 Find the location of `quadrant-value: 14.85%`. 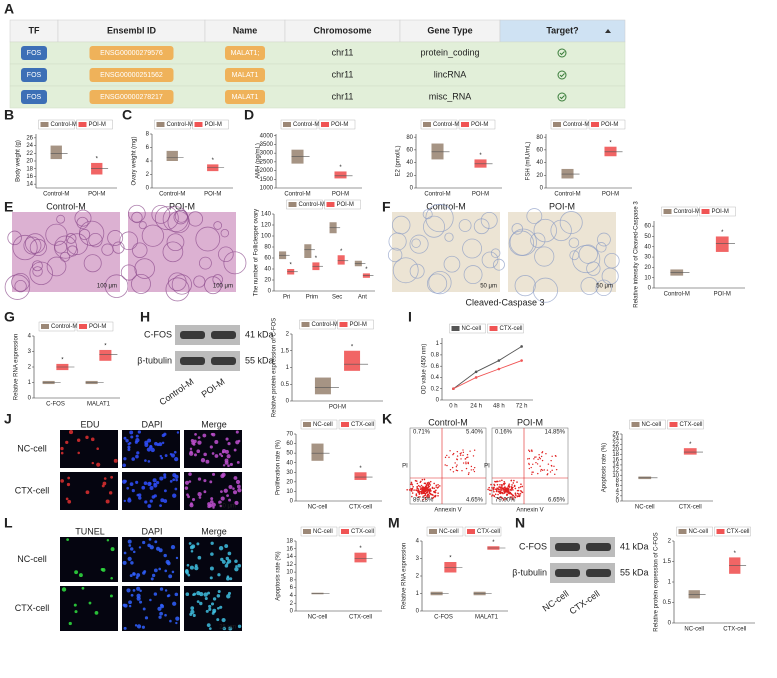

quadrant-value: 14.85% is located at coordinates (555, 433).